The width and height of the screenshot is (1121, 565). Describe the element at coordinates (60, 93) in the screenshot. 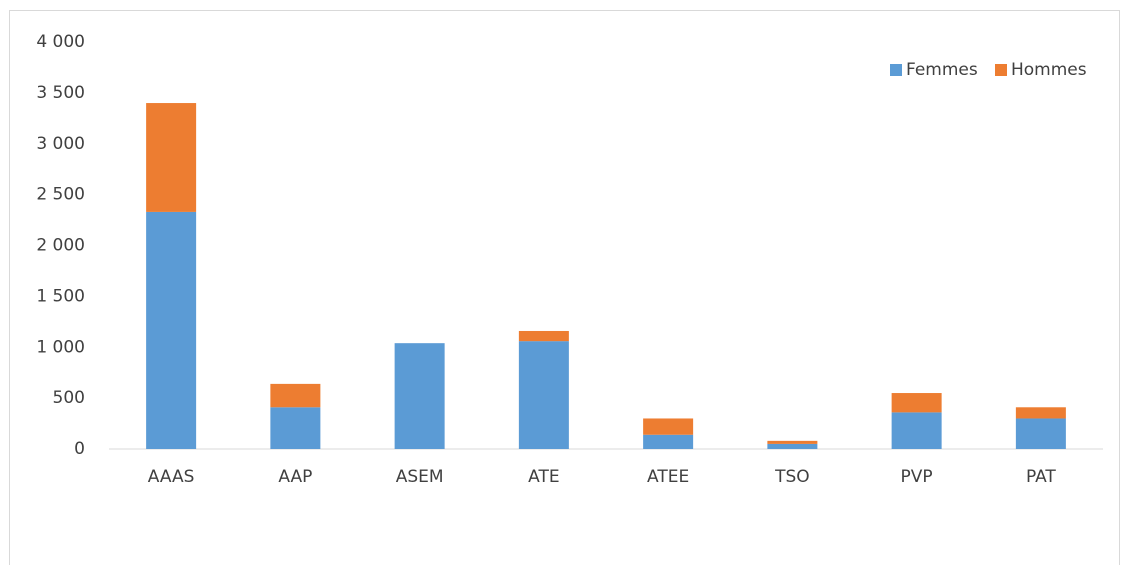

I see `y-tick-label: 3 500` at that location.